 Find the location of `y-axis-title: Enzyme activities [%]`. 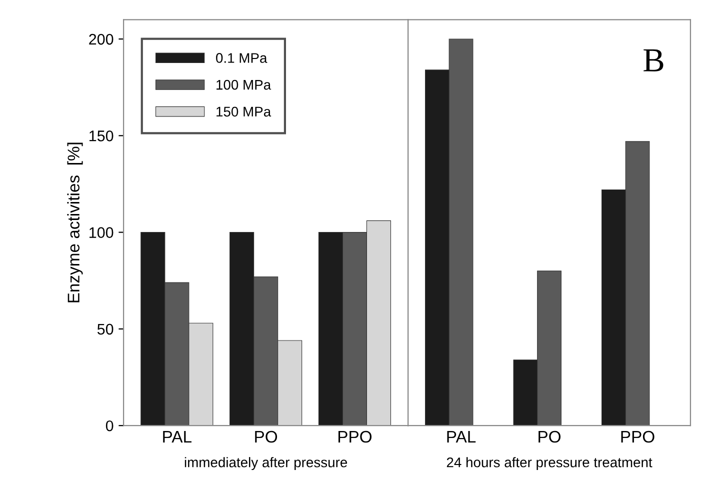

y-axis-title: Enzyme activities [%] is located at coordinates (75, 222).